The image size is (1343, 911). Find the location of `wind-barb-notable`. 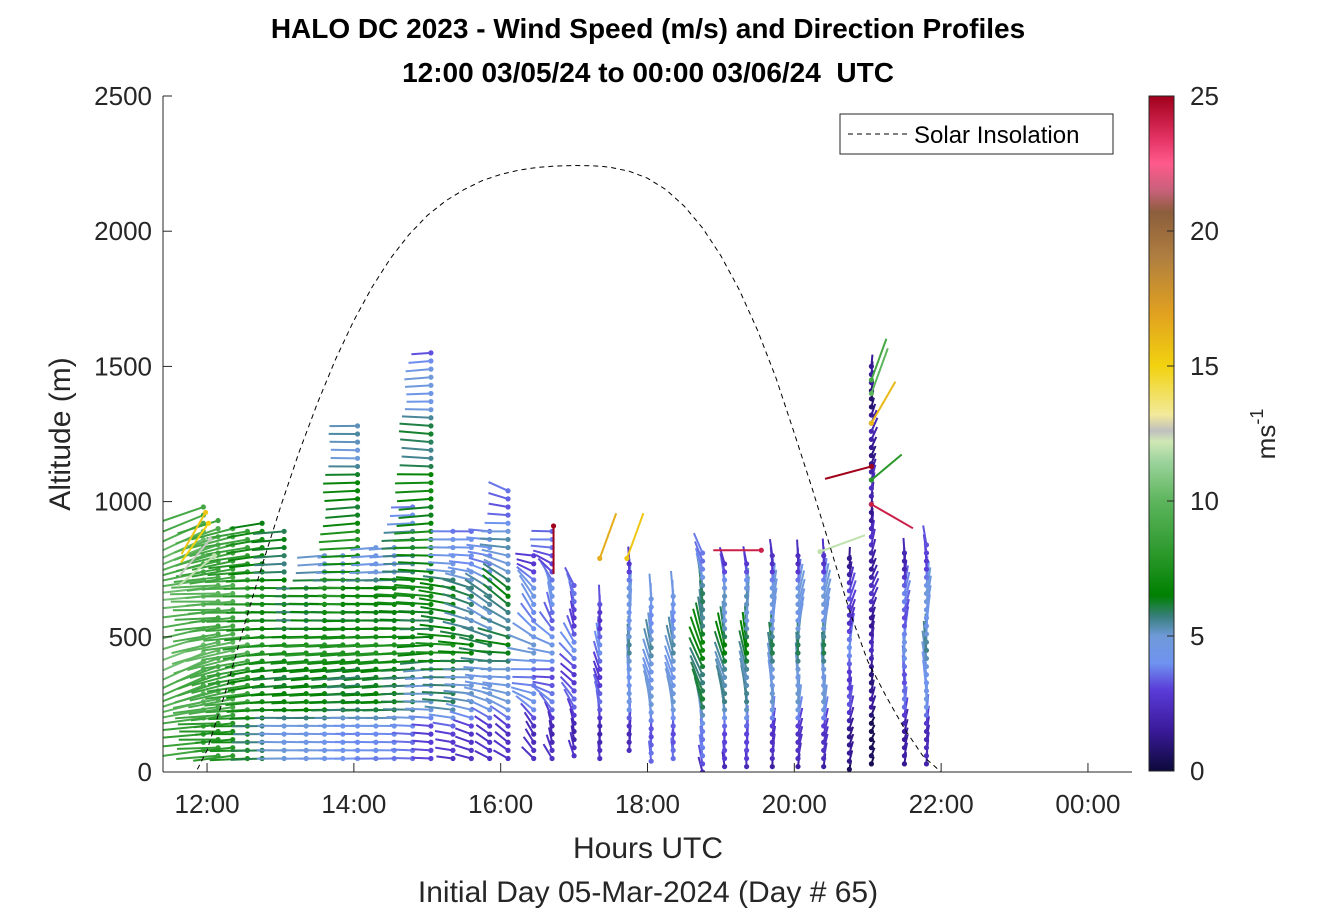

wind-barb-notable is located at coordinates (608, 535).